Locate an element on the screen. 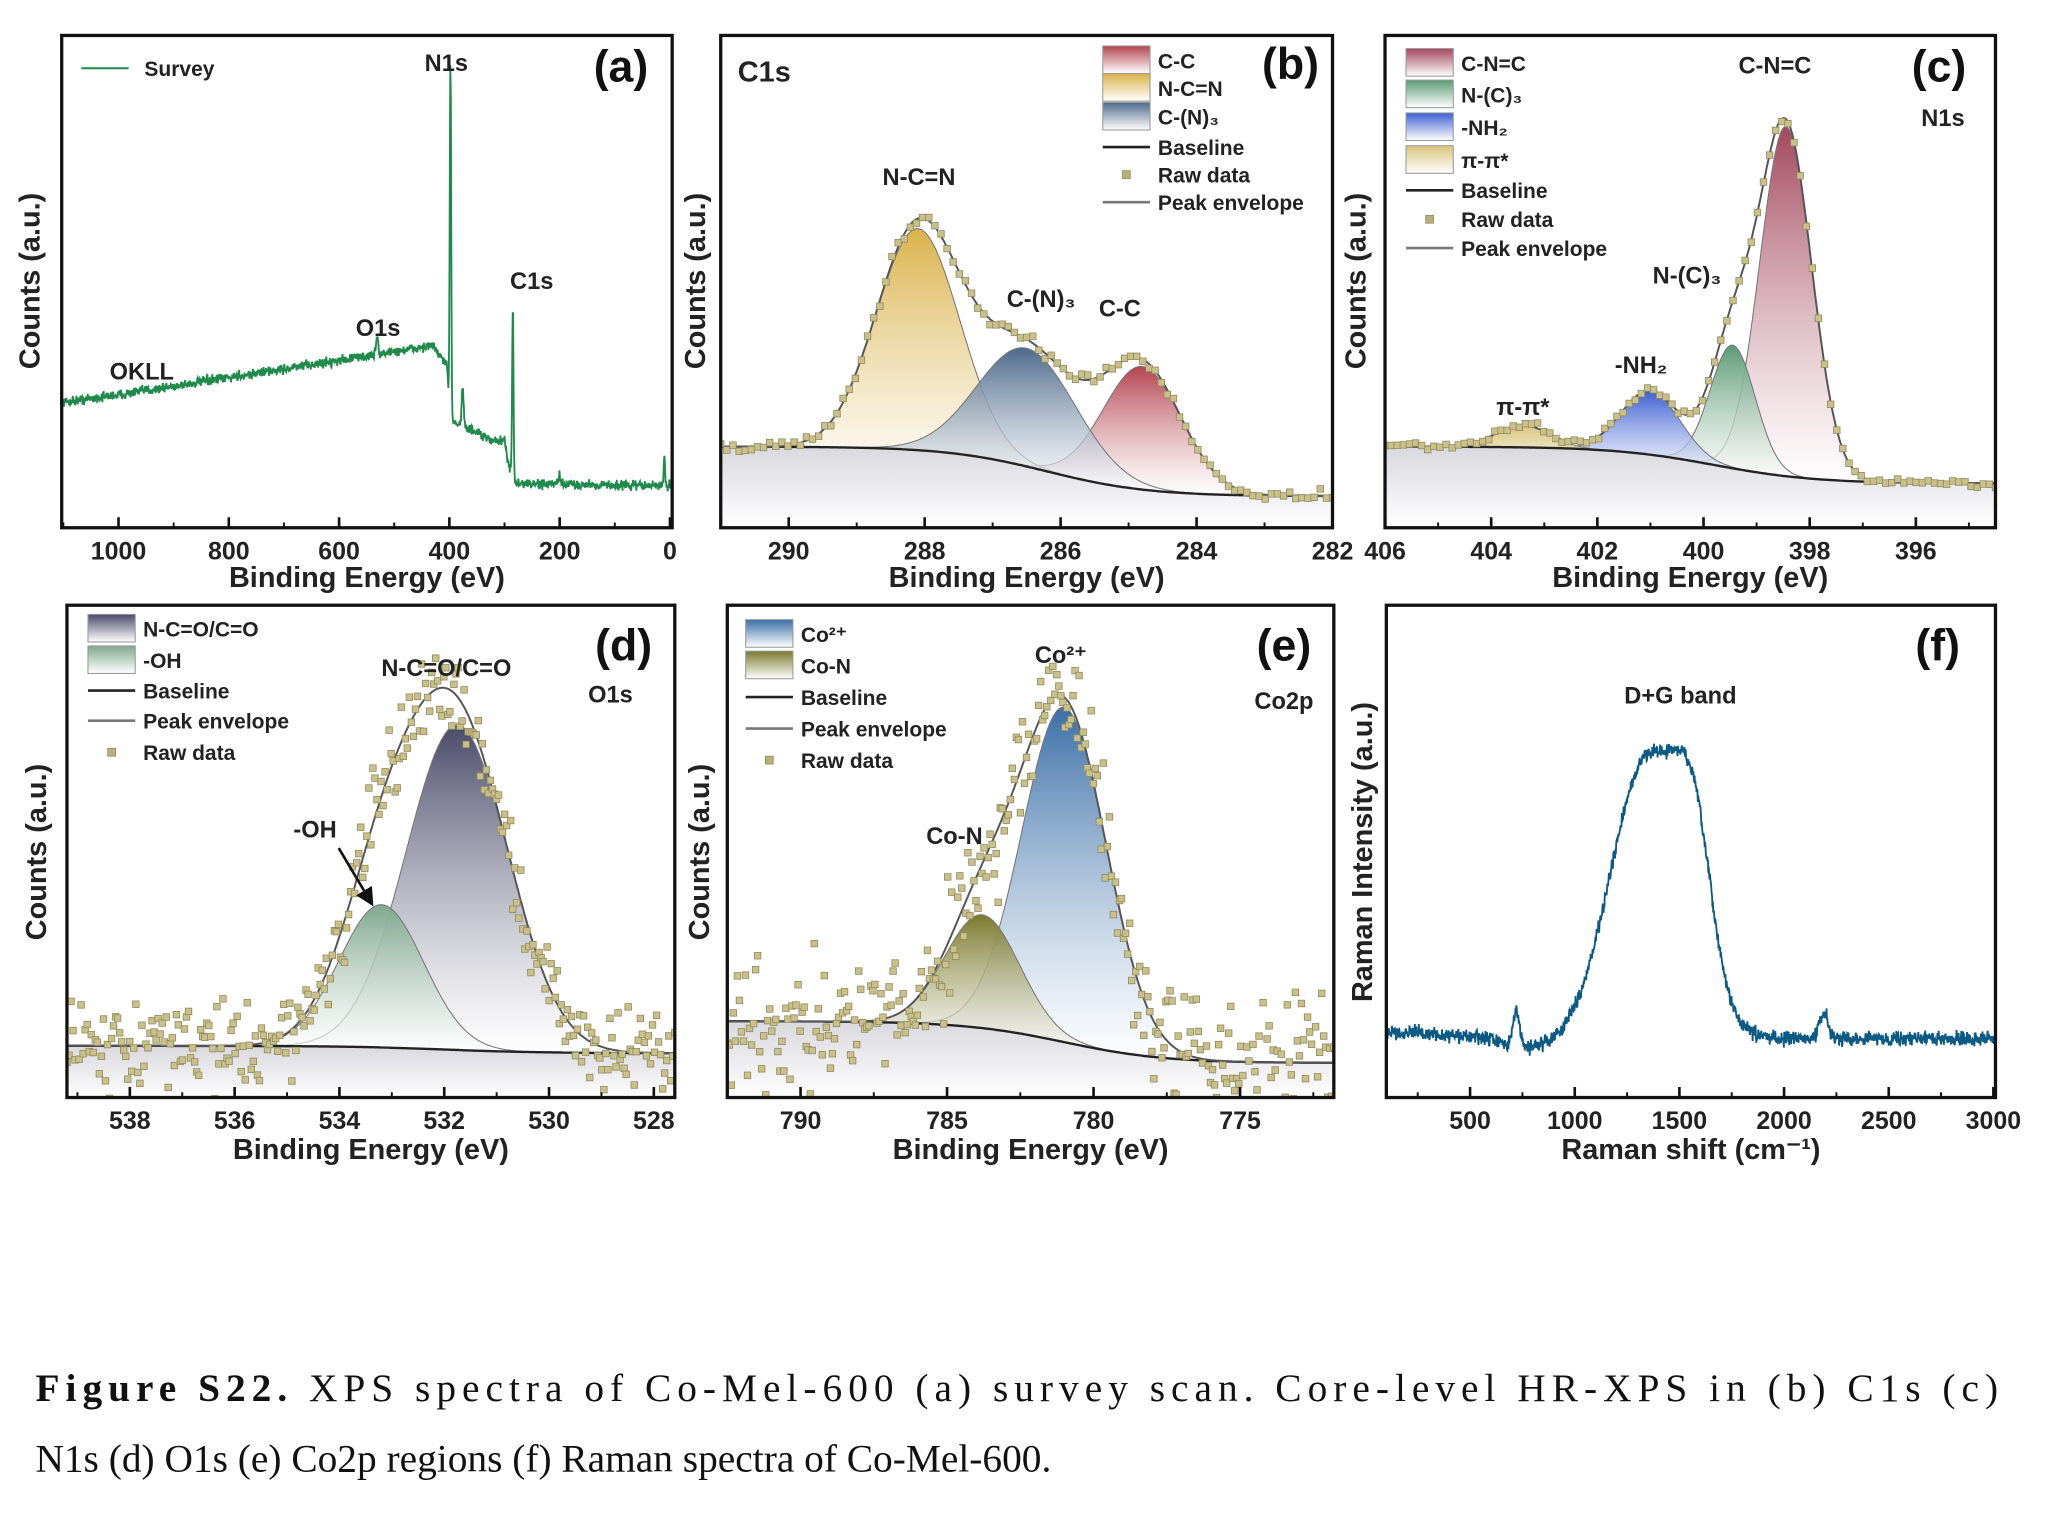  x-tick-label: 396 is located at coordinates (1916, 551).